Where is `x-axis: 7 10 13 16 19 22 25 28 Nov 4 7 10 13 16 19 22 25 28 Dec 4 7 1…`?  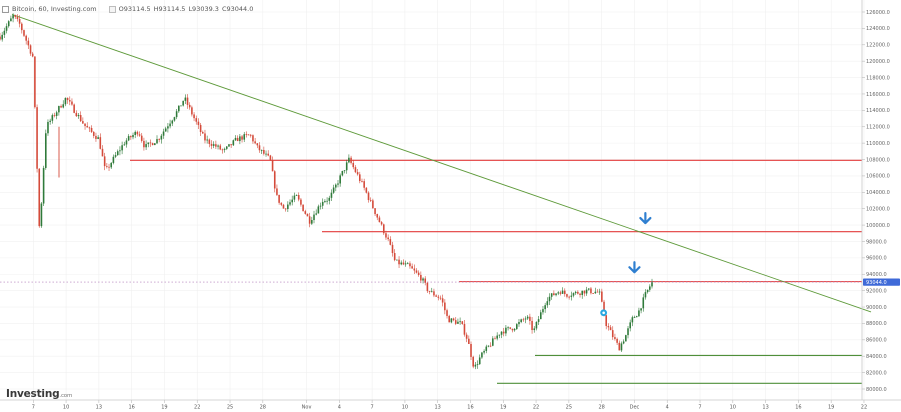
x-axis: 7 10 13 16 19 22 25 28 Nov 4 7 10 13 16 19 22 25 28 Dec 4 7 1… is located at coordinates (449, 405).